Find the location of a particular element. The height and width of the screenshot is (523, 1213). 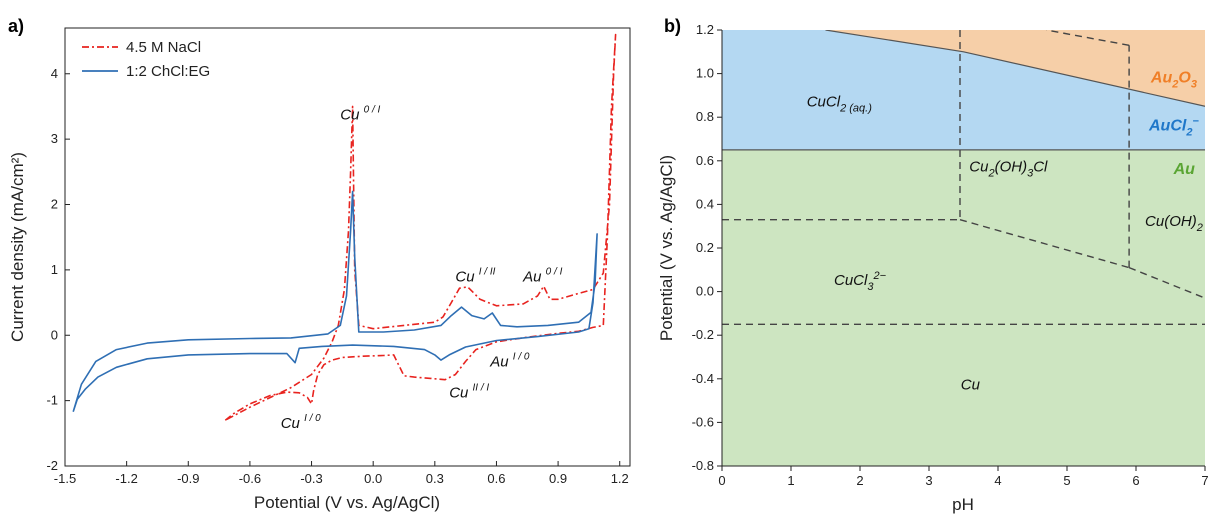

peak-annotation: Cu II / I is located at coordinates (469, 391).